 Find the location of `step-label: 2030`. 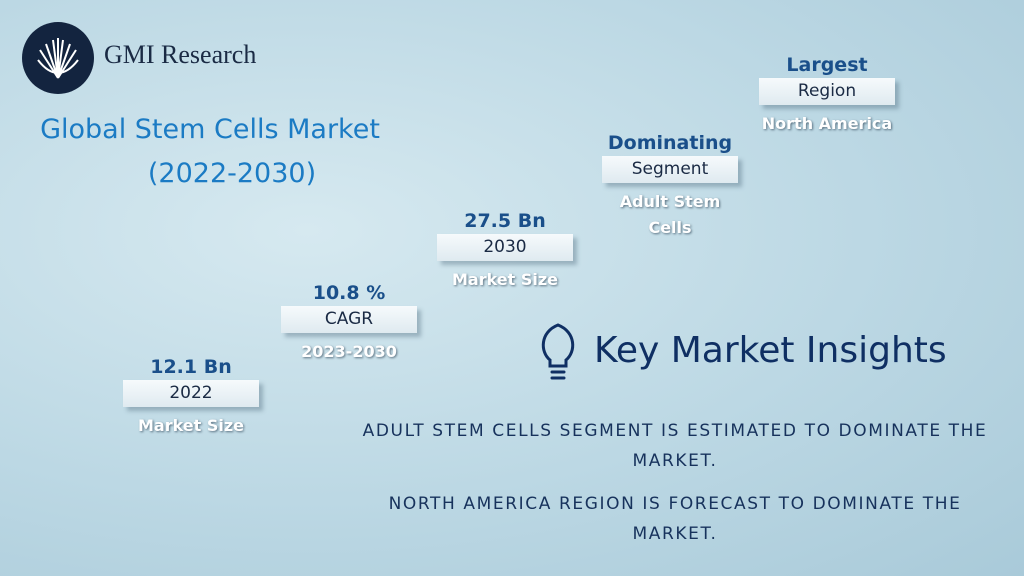

step-label: 2030 is located at coordinates (505, 247).